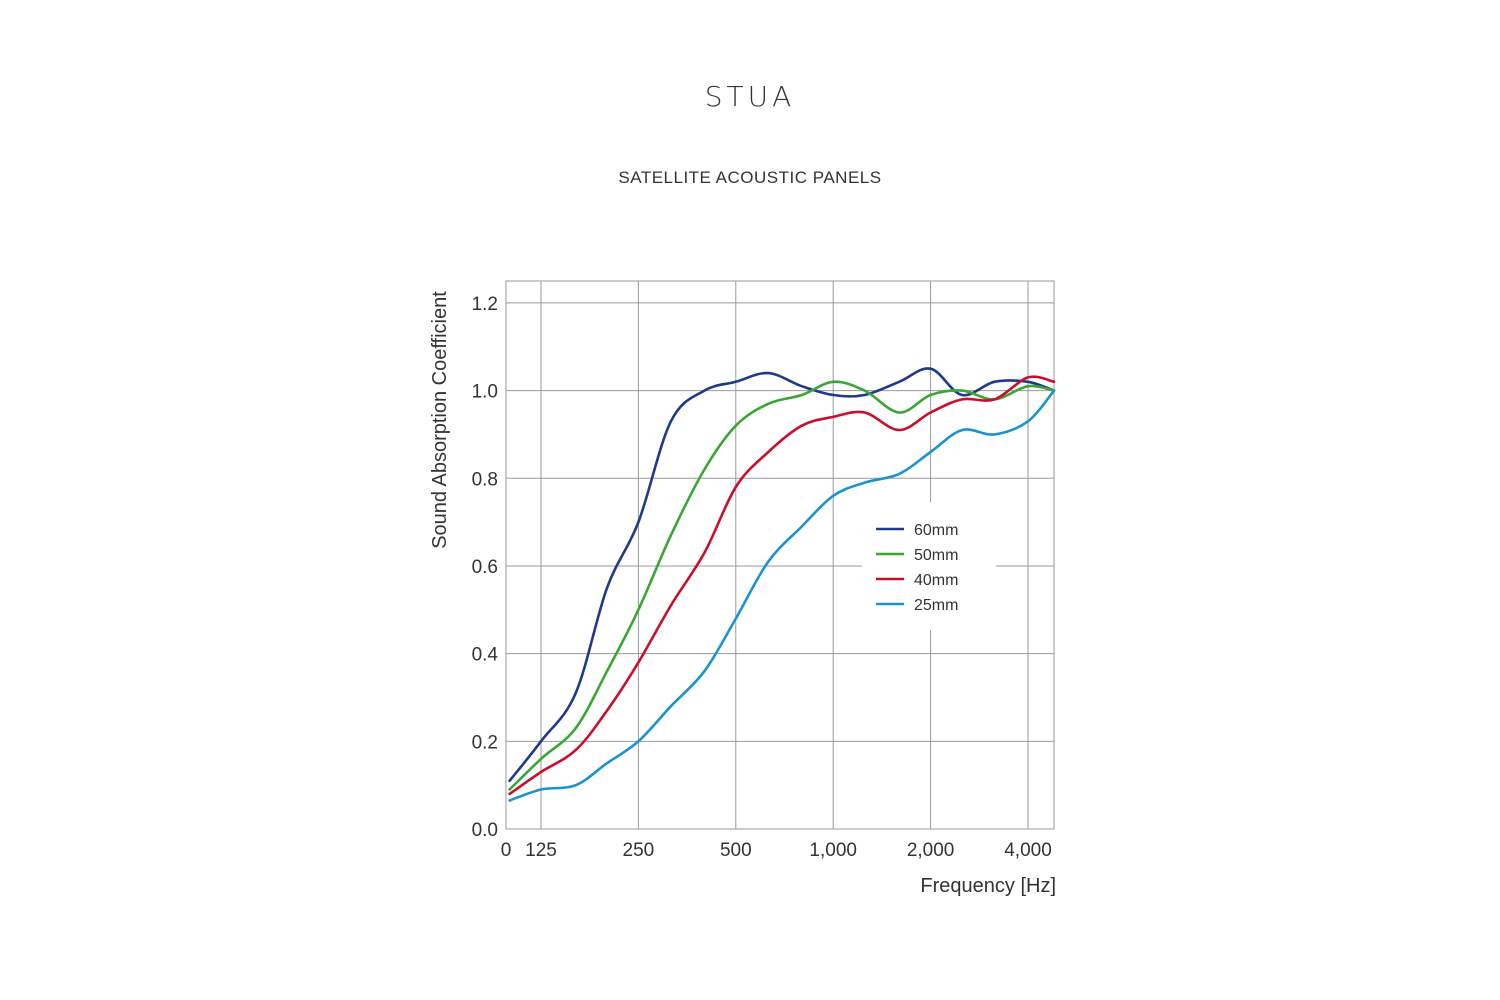  Describe the element at coordinates (485, 655) in the screenshot. I see `y-tick-label: 0.4` at that location.